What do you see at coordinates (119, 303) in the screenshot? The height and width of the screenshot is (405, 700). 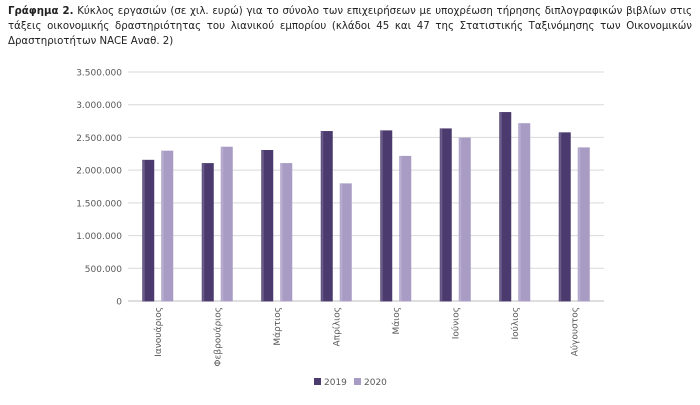 I see `y-tick-label: 0` at bounding box center [119, 303].